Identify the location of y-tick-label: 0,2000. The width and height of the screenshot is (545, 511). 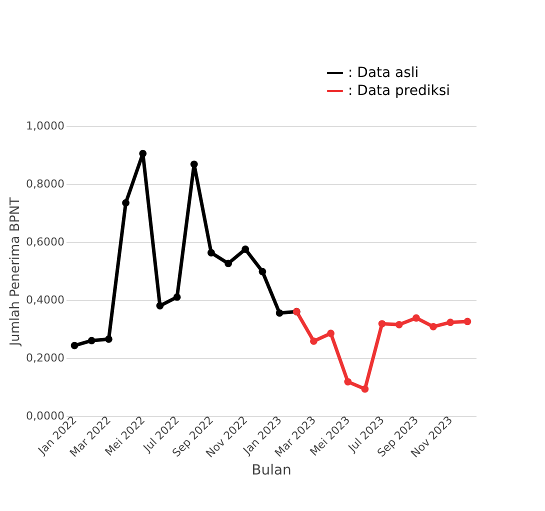
(45, 358).